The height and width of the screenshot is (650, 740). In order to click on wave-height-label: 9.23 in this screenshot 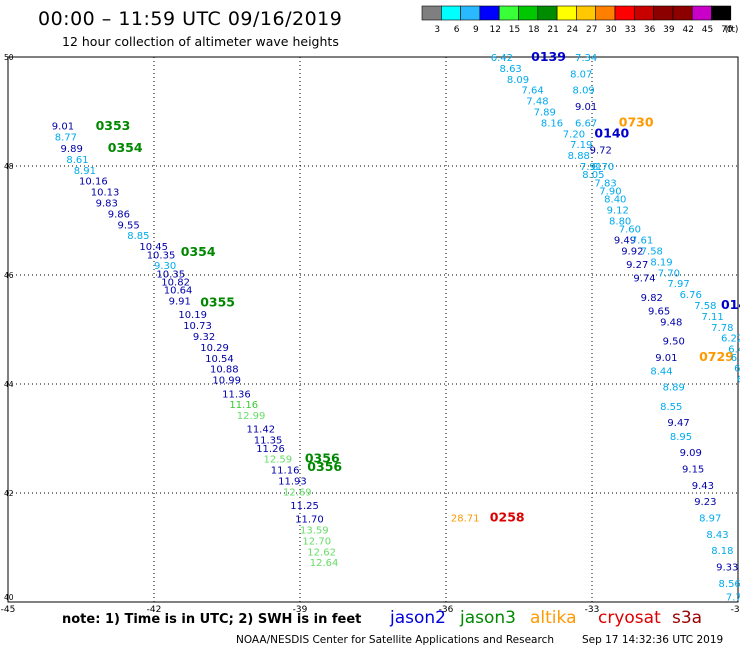, I will do `click(705, 502)`.